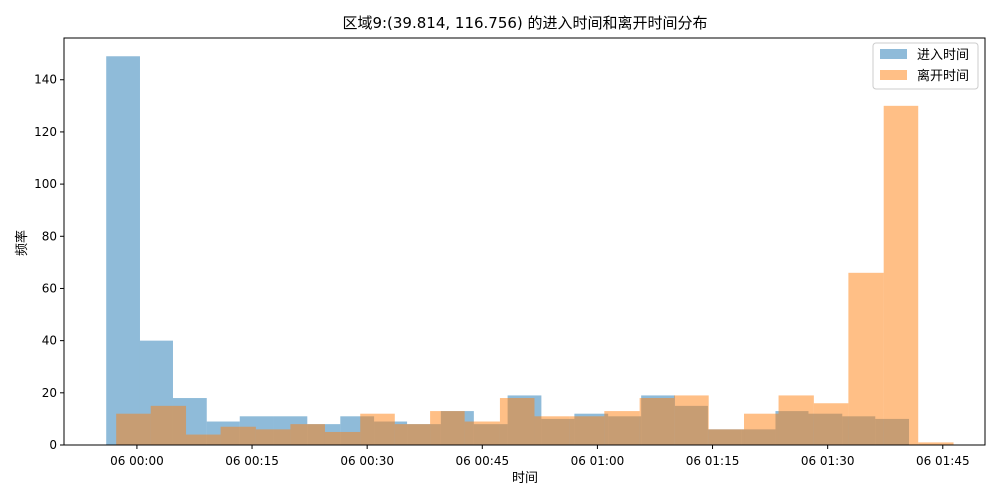 The image size is (1000, 500). Describe the element at coordinates (893, 75) in the screenshot. I see `legend-swatch-leave` at that location.